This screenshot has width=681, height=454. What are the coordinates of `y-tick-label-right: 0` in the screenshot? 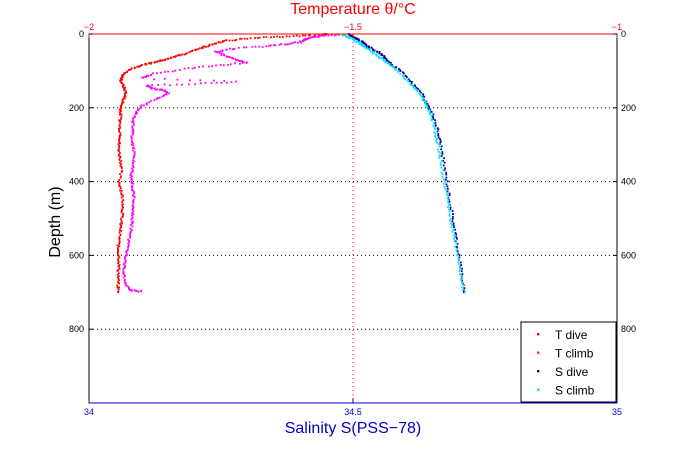 It's located at (623, 34).